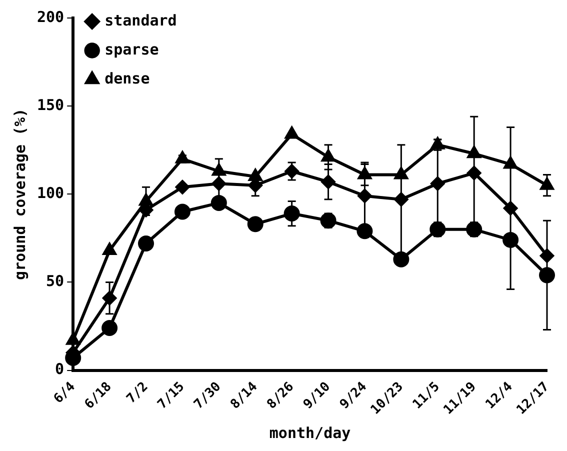 The height and width of the screenshot is (451, 567). Describe the element at coordinates (19, 194) in the screenshot. I see `y-axis-title: ground coverage (%)` at that location.